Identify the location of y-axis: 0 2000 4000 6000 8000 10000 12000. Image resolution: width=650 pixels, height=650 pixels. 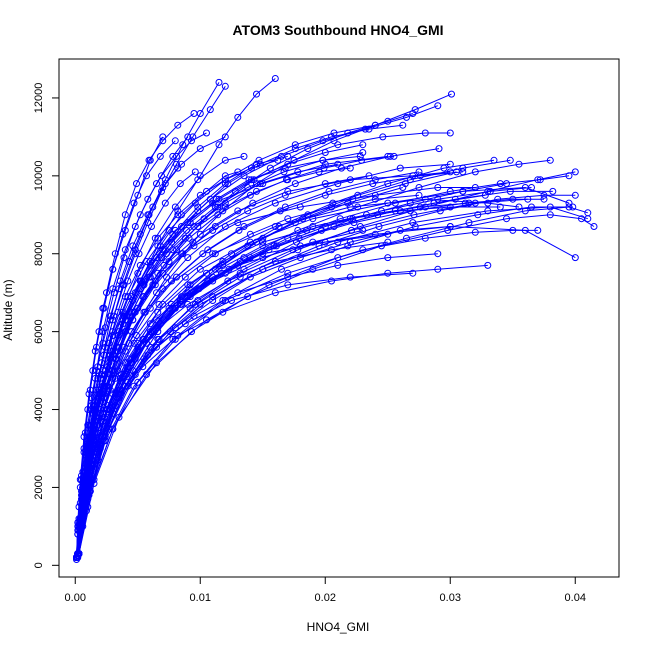
(46, 325).